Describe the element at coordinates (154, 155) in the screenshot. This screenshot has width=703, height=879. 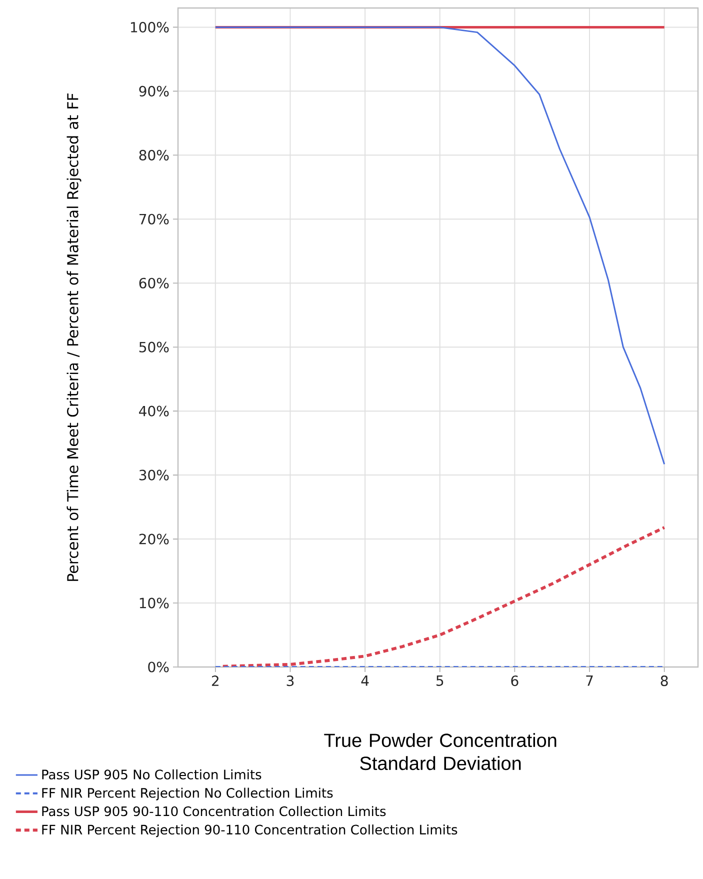
I see `y-tick-label: 80%` at that location.